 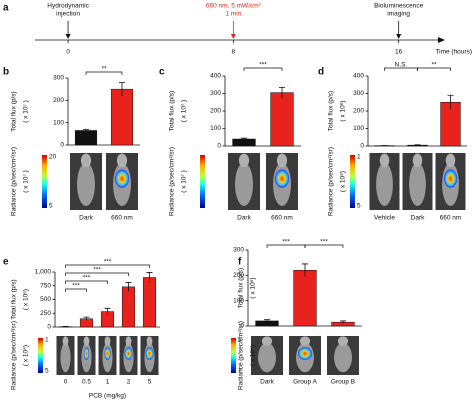 I want to click on y-tick-label: 500, so click(x=45, y=299).